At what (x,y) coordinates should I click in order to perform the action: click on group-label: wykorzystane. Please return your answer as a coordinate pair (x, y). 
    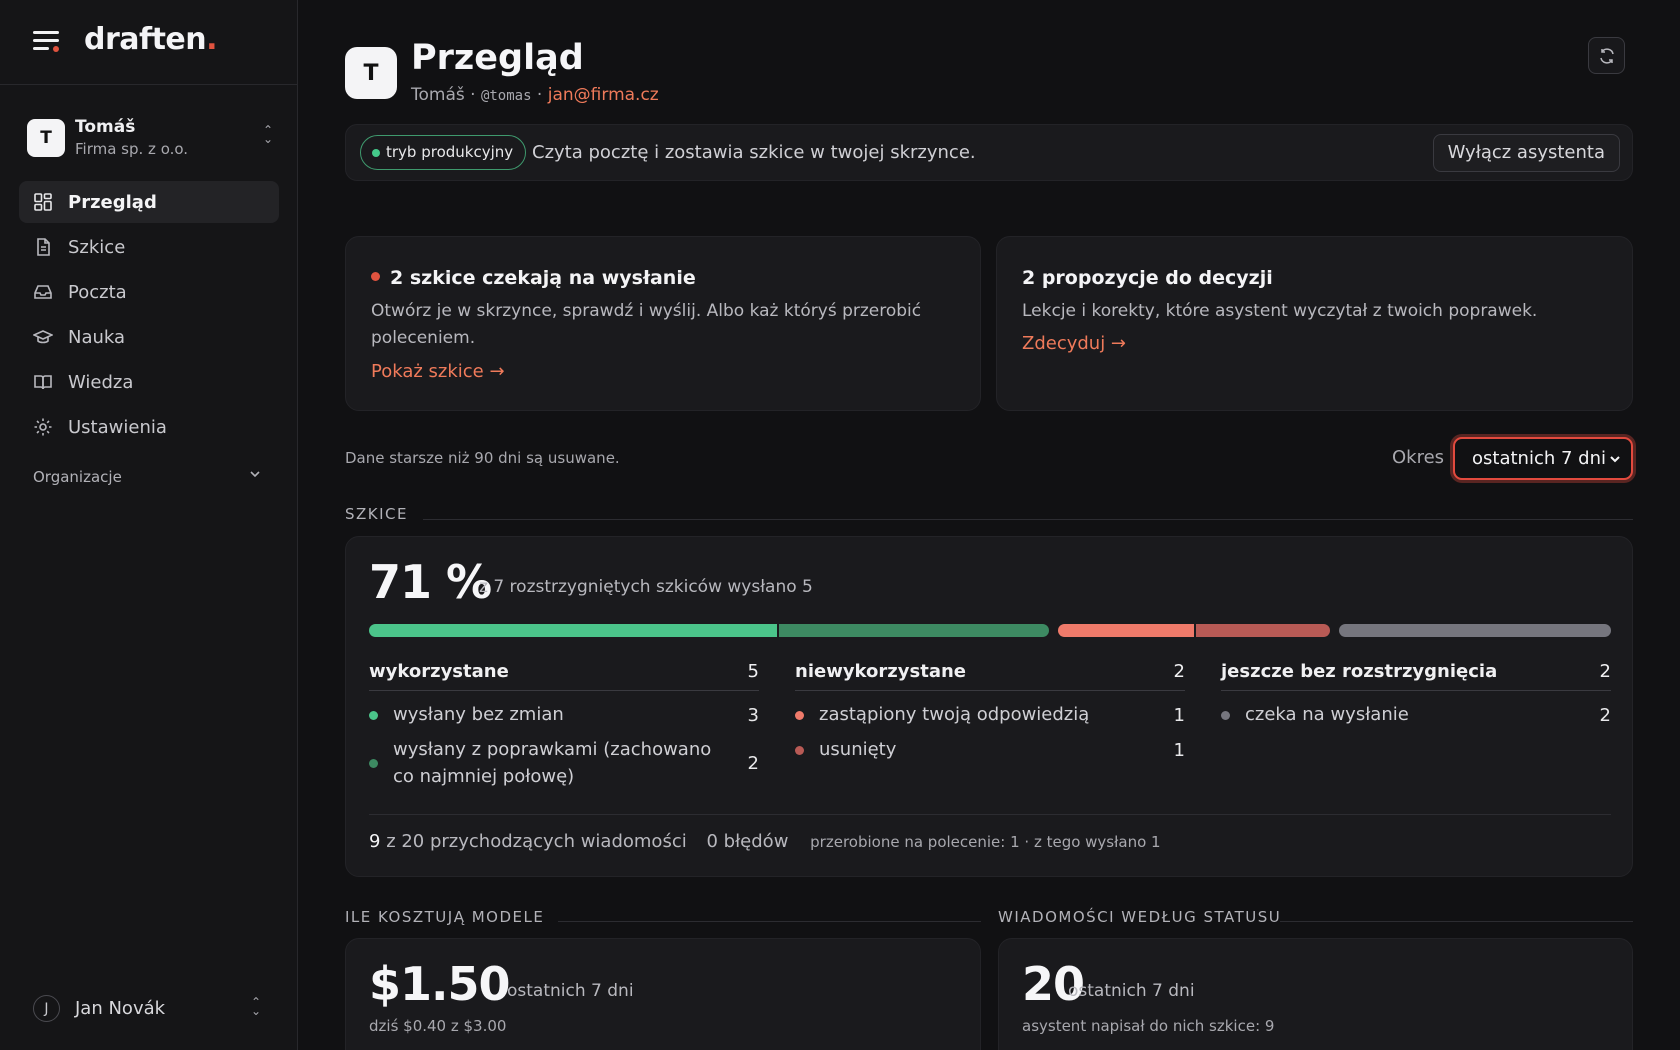
    Looking at the image, I should click on (439, 671).